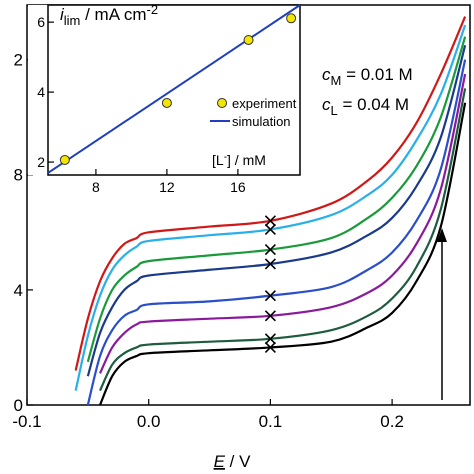 The width and height of the screenshot is (474, 474). What do you see at coordinates (41, 22) in the screenshot?
I see `y-tick-label: 6` at bounding box center [41, 22].